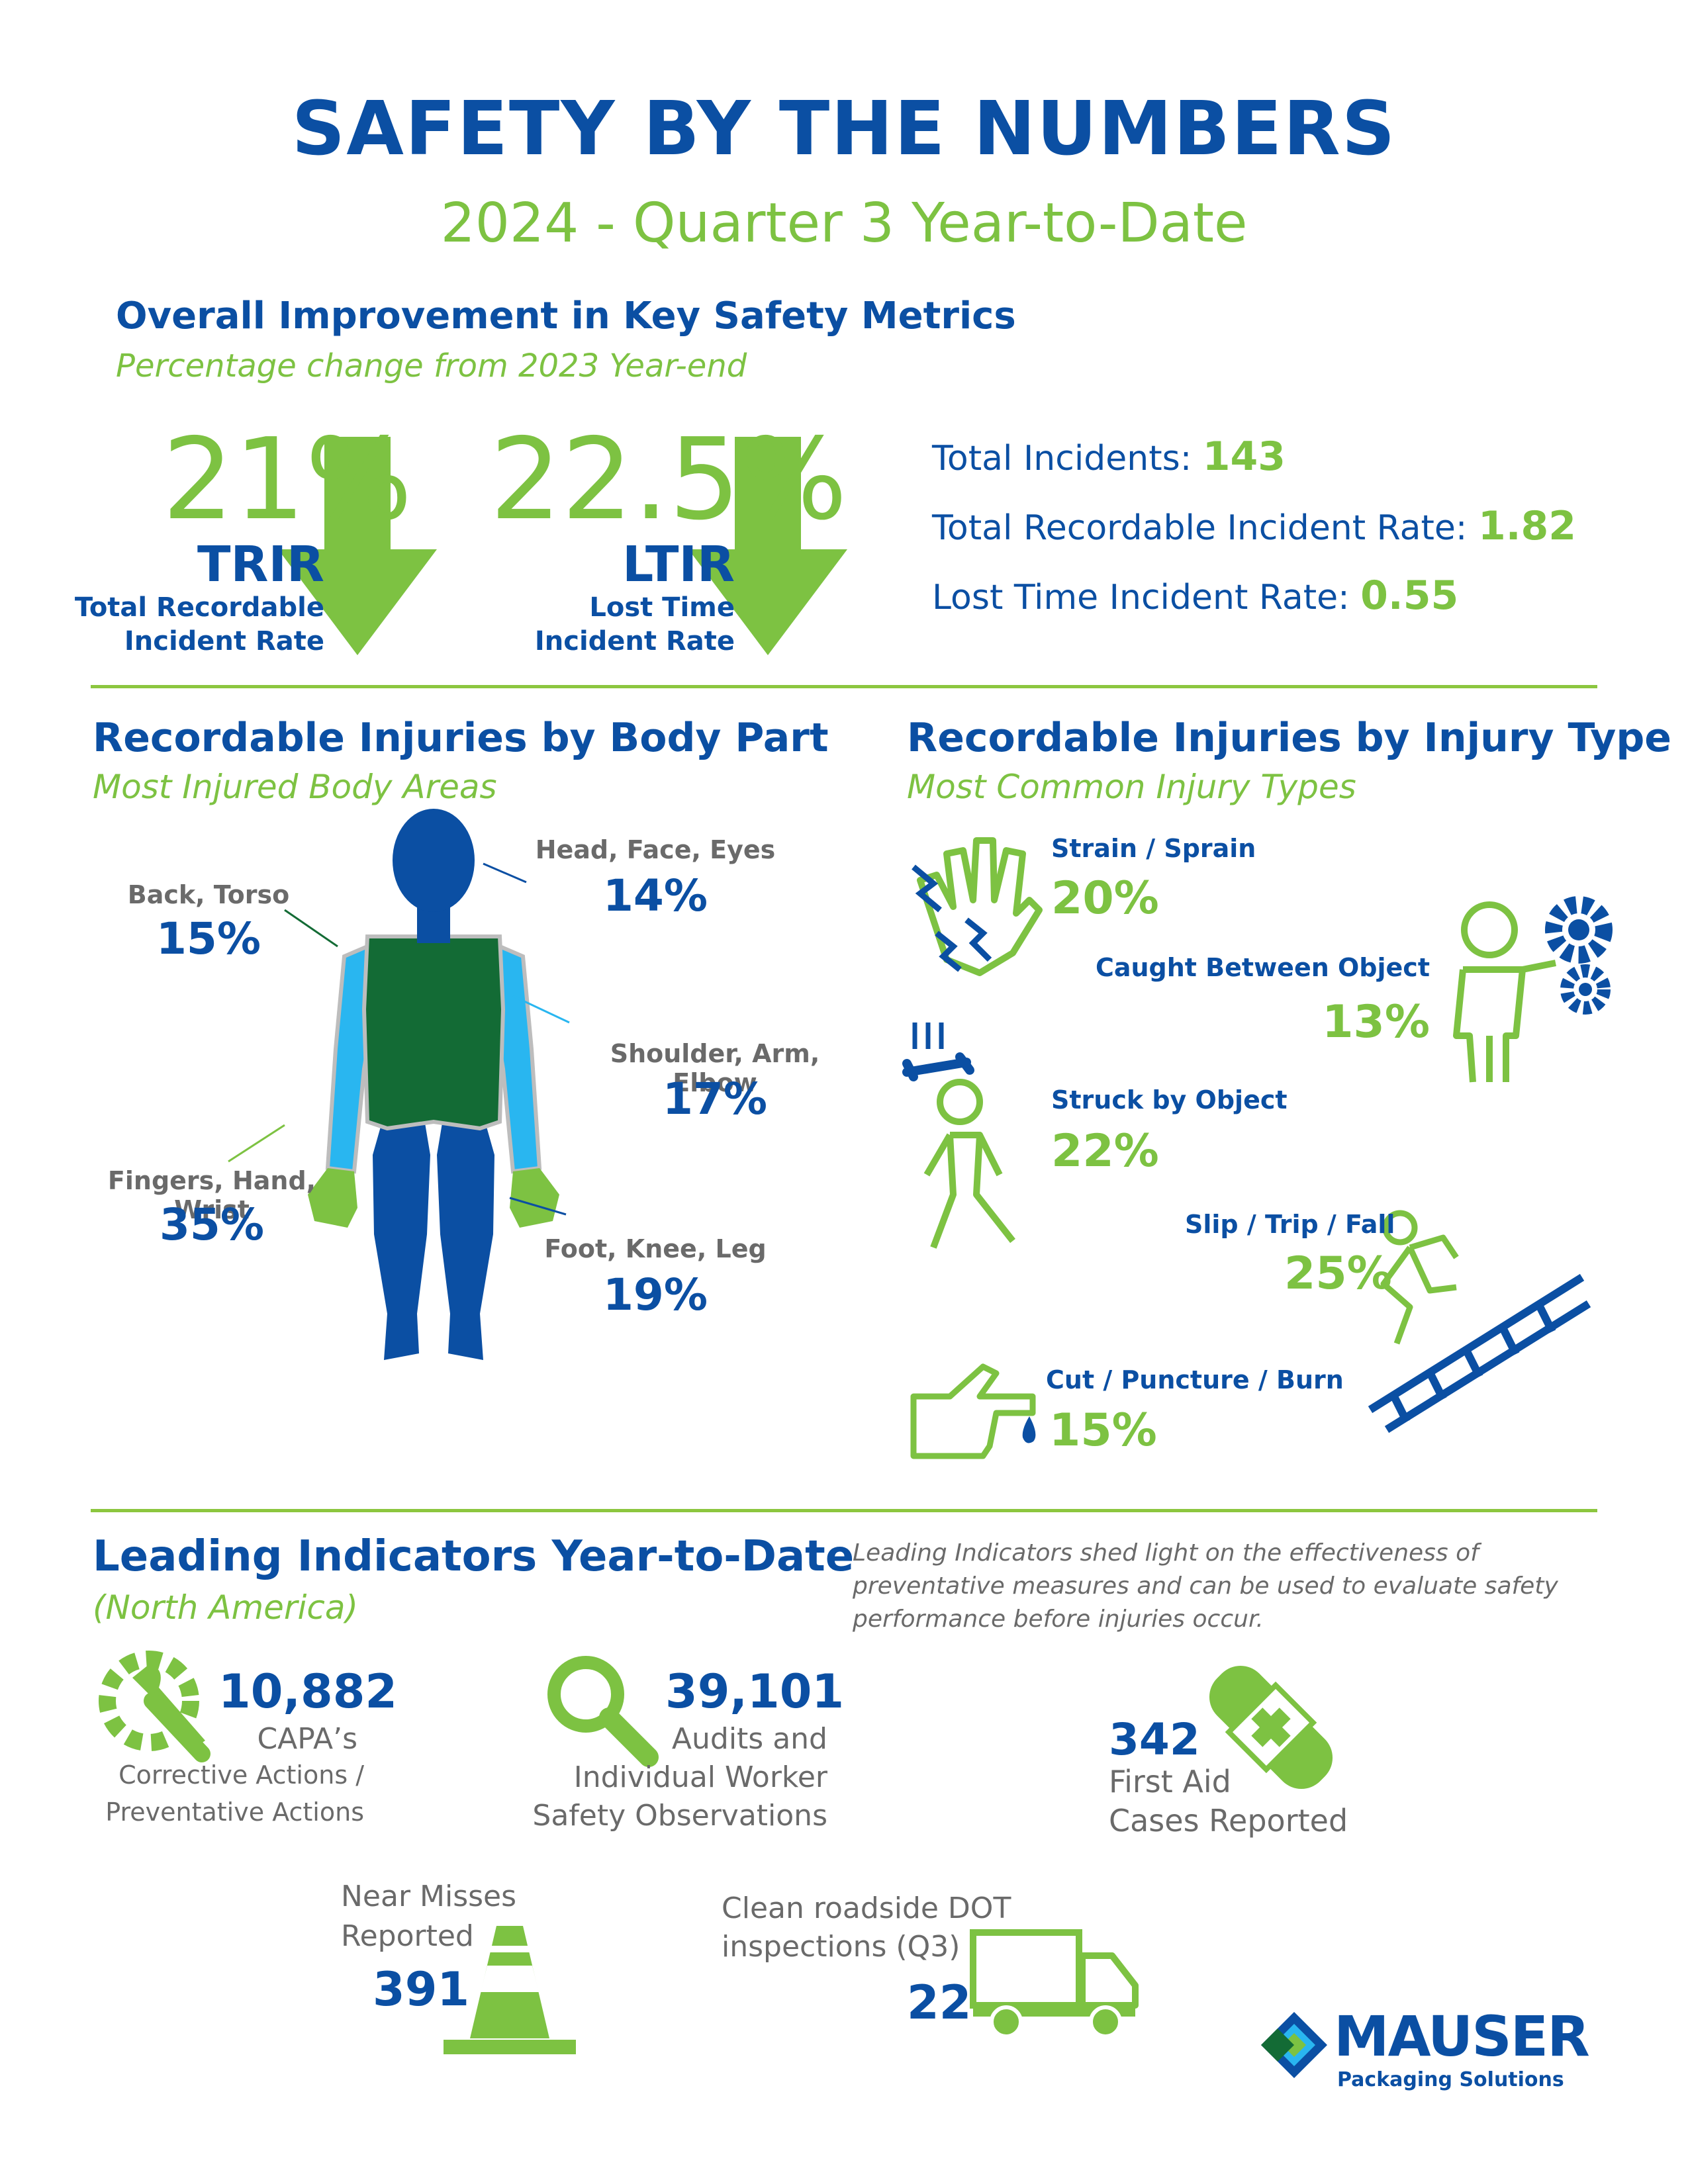  What do you see at coordinates (655, 849) in the screenshot?
I see `head-label: Head, Face, Eyes` at bounding box center [655, 849].